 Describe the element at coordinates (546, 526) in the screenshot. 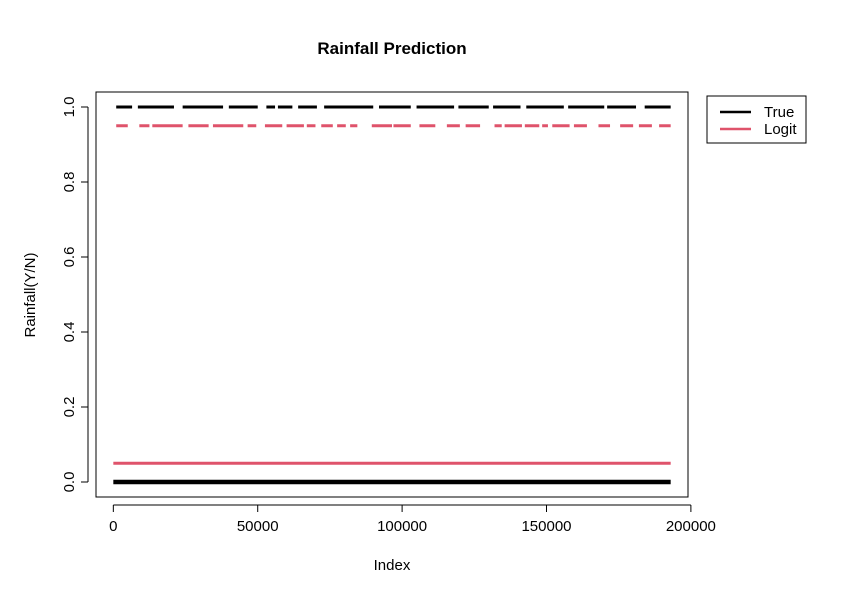

I see `x-tick-label: 150000` at that location.